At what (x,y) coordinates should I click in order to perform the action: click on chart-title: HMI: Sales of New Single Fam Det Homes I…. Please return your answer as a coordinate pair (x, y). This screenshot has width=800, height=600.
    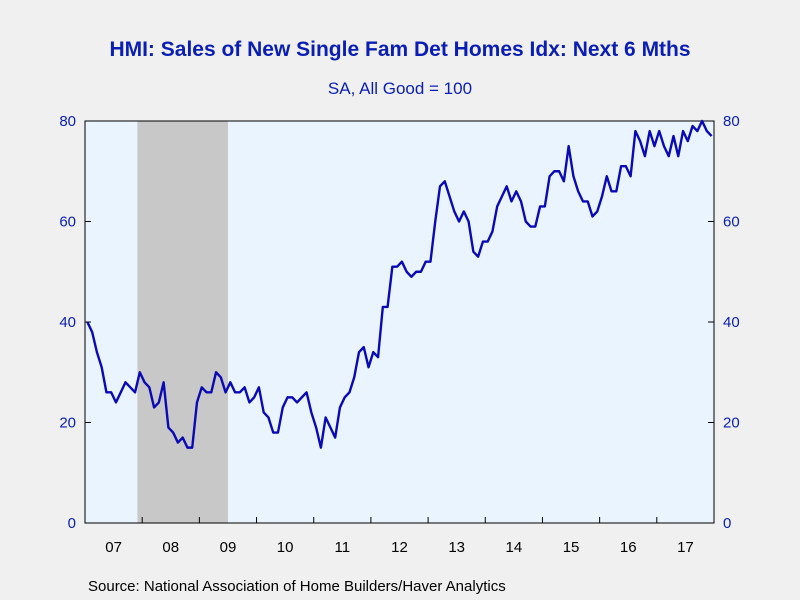
    Looking at the image, I should click on (400, 49).